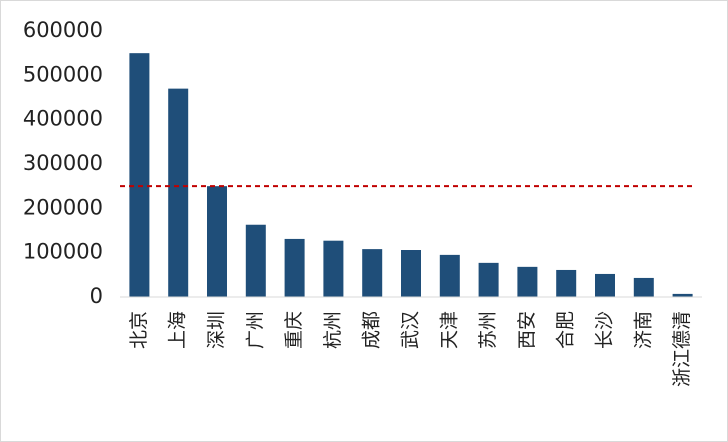 Image resolution: width=728 pixels, height=442 pixels. Describe the element at coordinates (527, 330) in the screenshot. I see `x-tick-label: 西安` at that location.